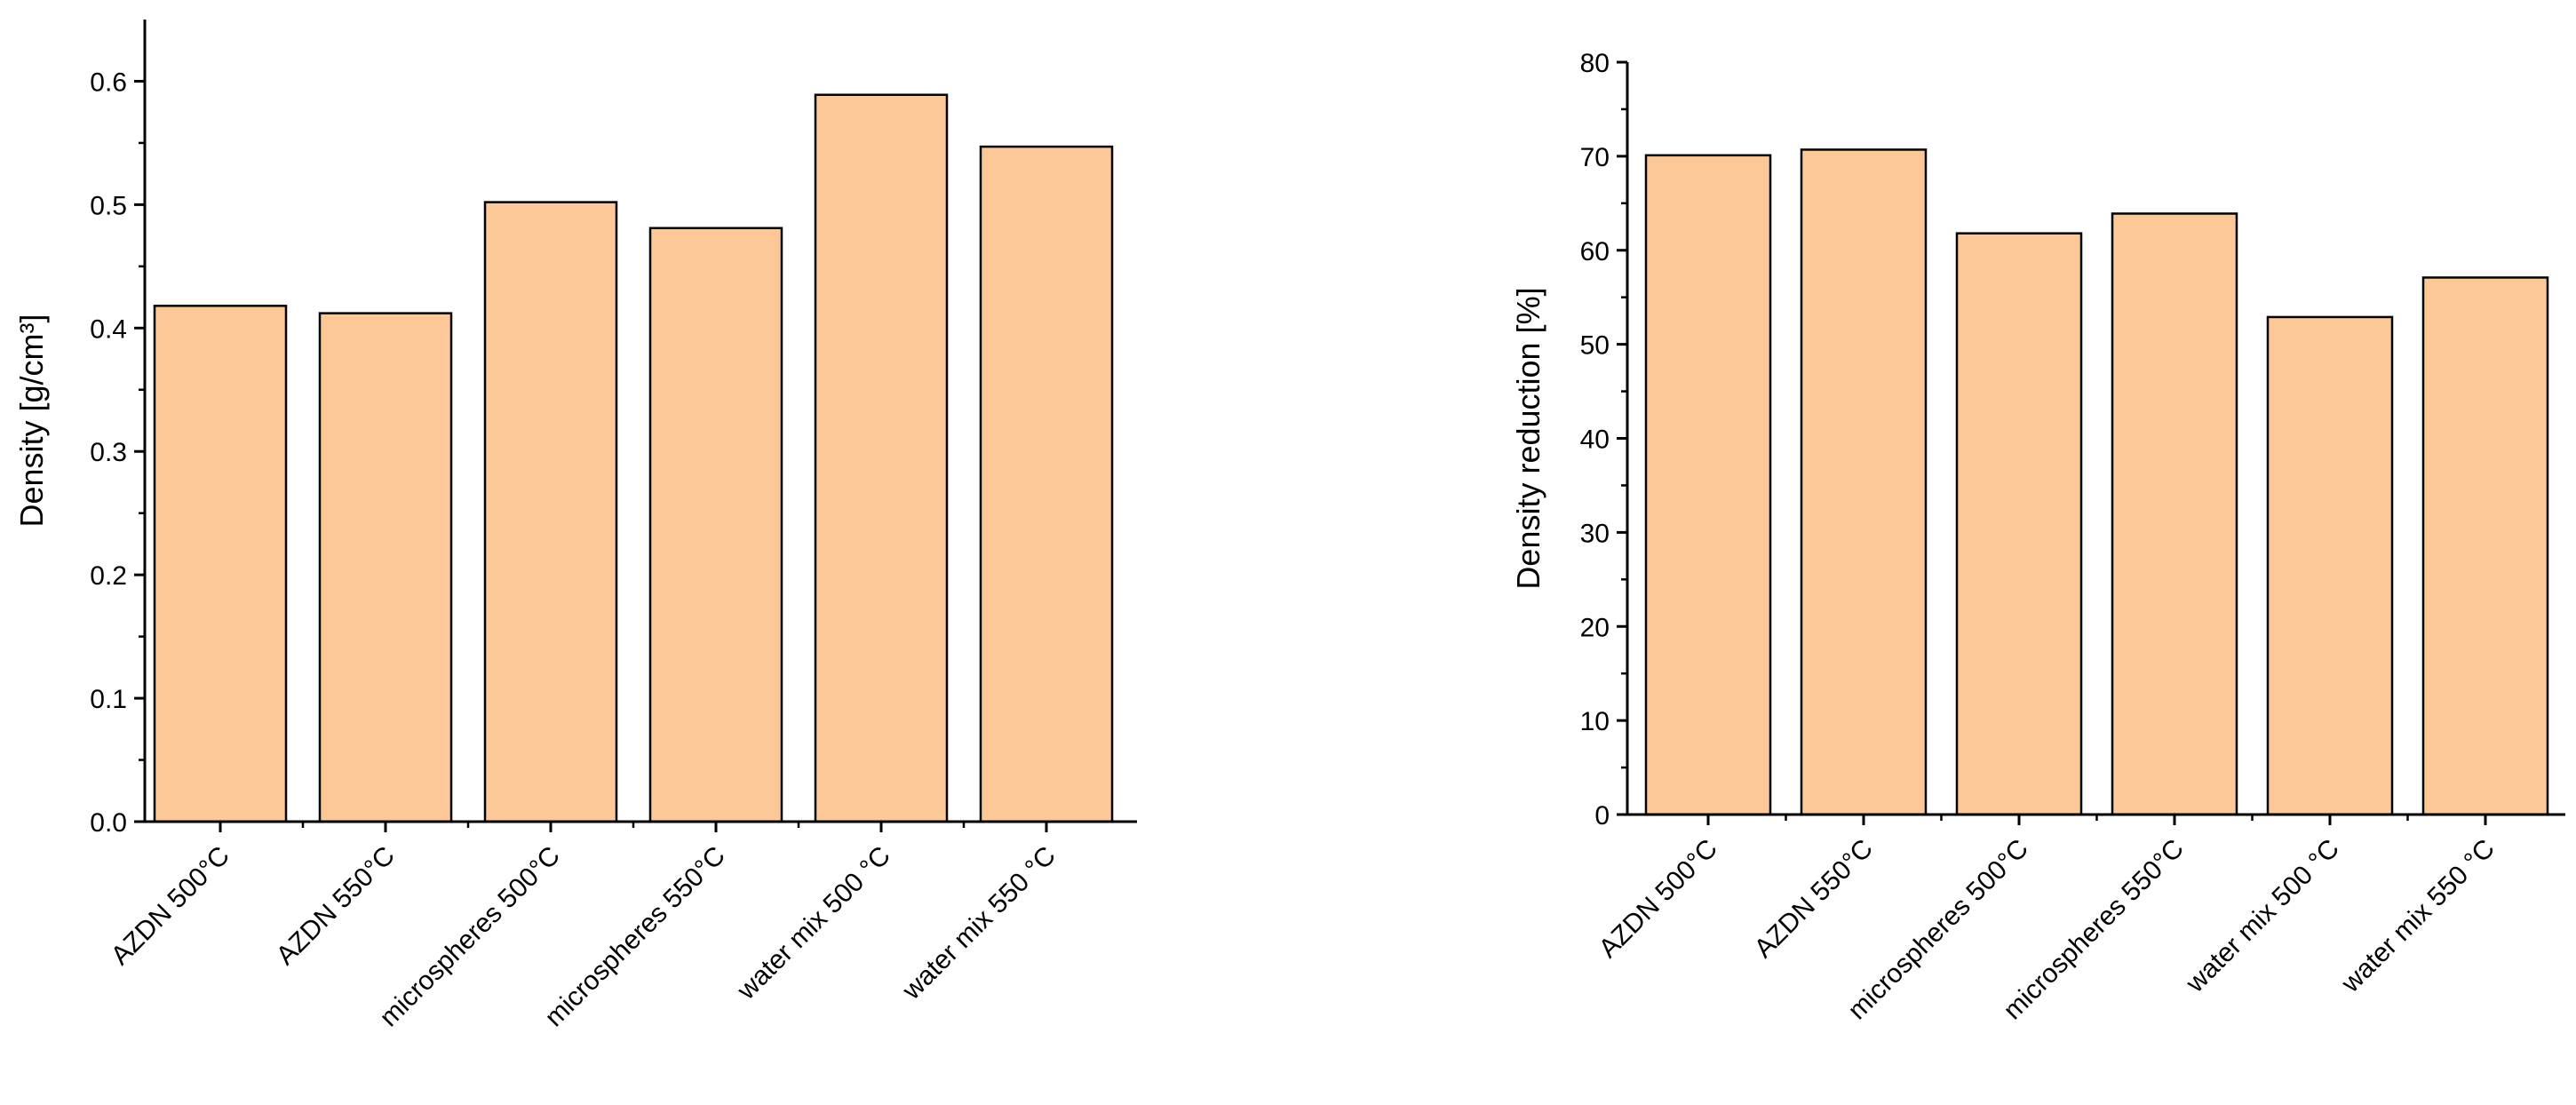  What do you see at coordinates (108, 329) in the screenshot?
I see `y-tick-label: 0.4` at bounding box center [108, 329].